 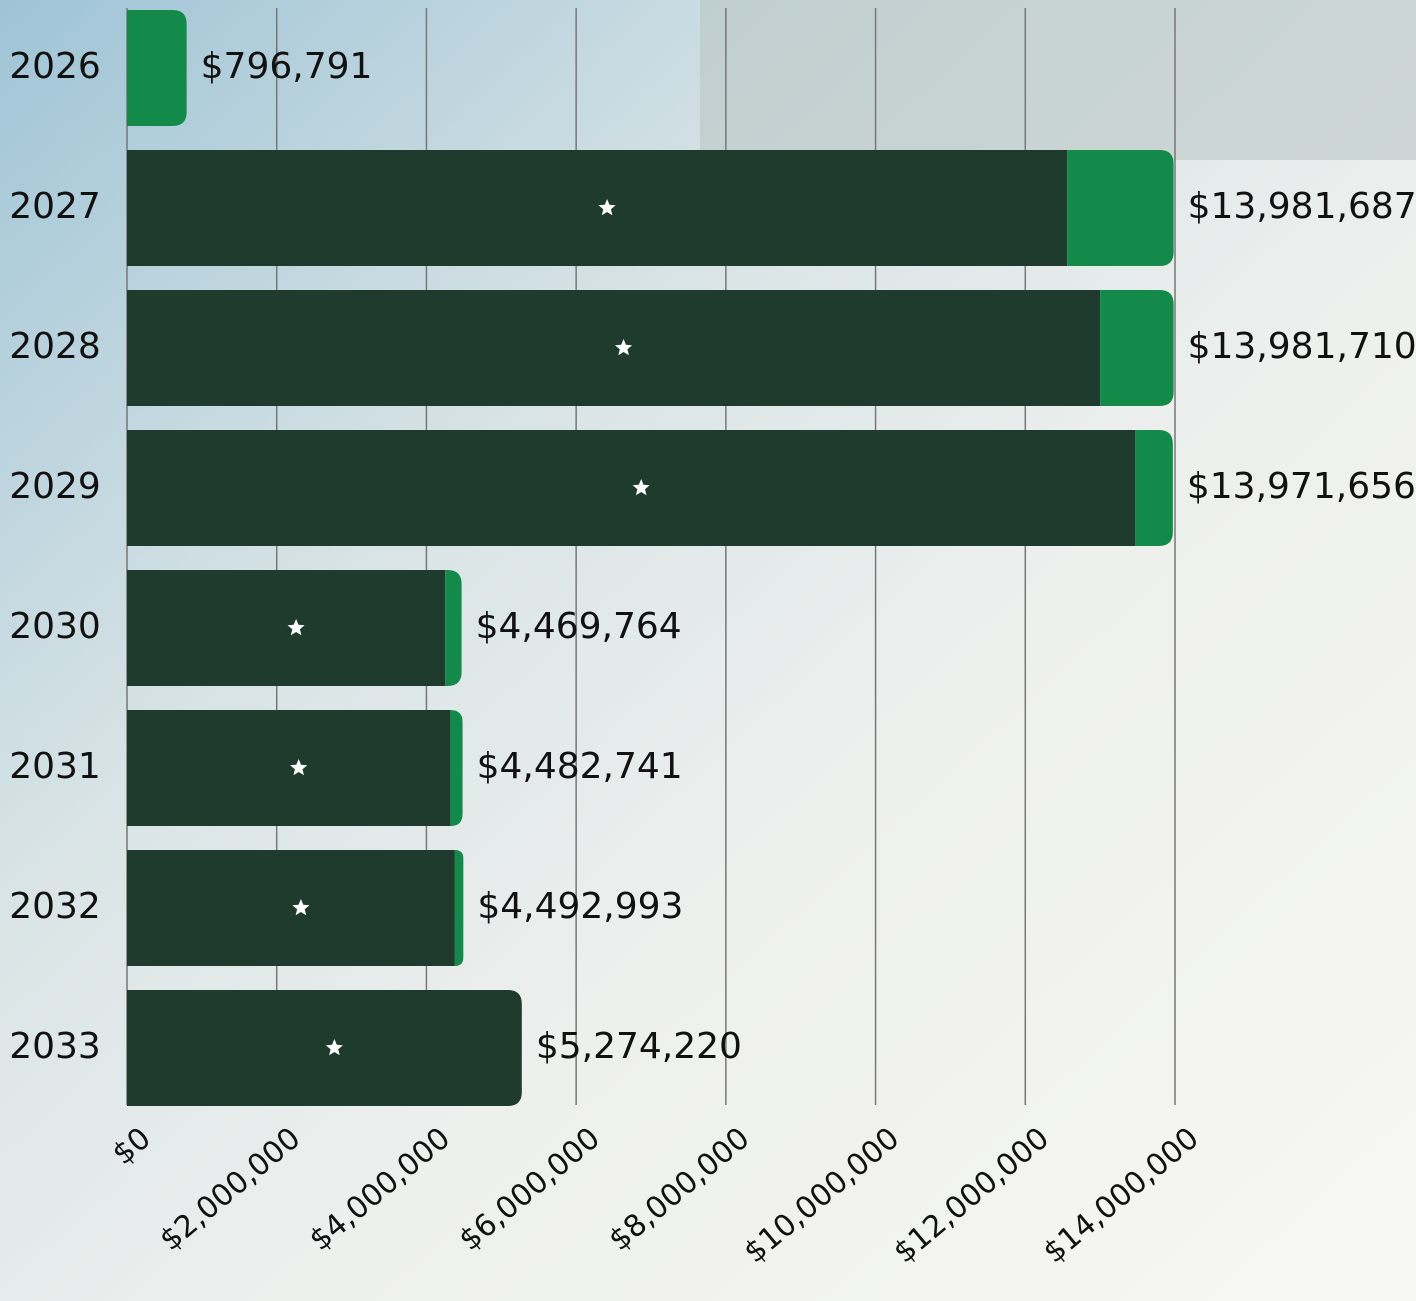 I want to click on value-label: $4,492,993, so click(x=580, y=906).